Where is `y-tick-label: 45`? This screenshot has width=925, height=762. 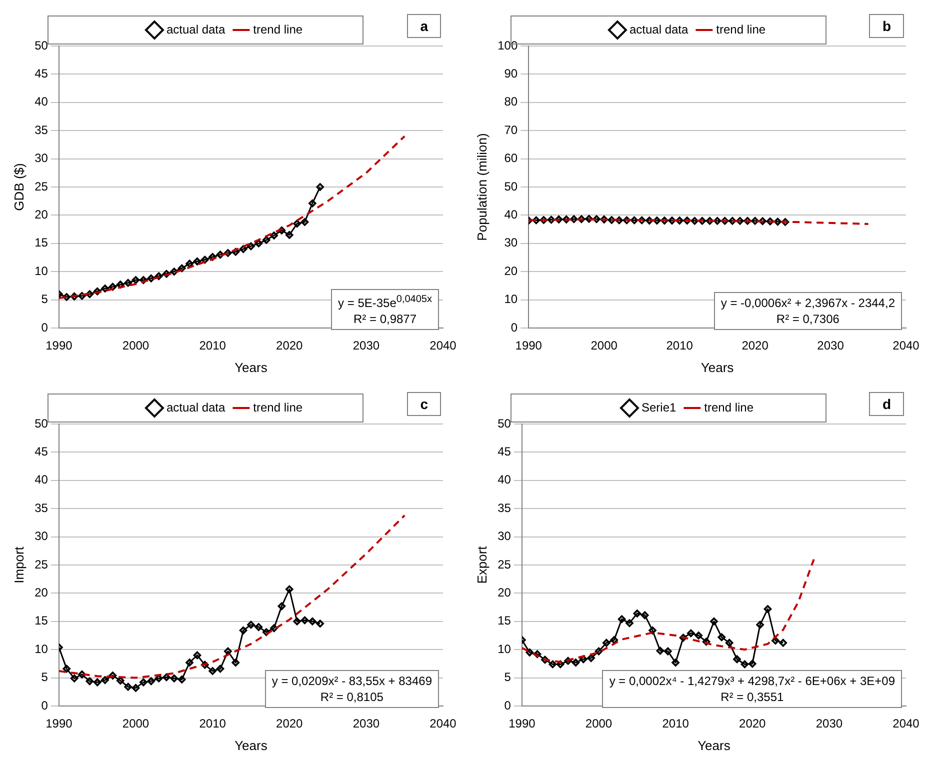 y-tick-label: 45 is located at coordinates (41, 451).